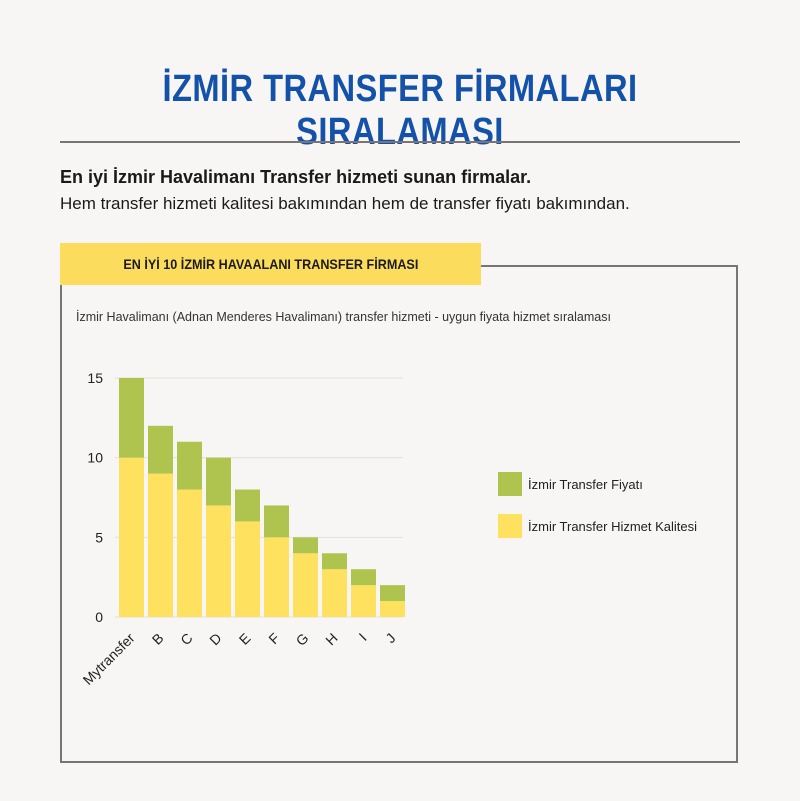 This screenshot has width=800, height=801. Describe the element at coordinates (400, 142) in the screenshot. I see `title-divider` at that location.